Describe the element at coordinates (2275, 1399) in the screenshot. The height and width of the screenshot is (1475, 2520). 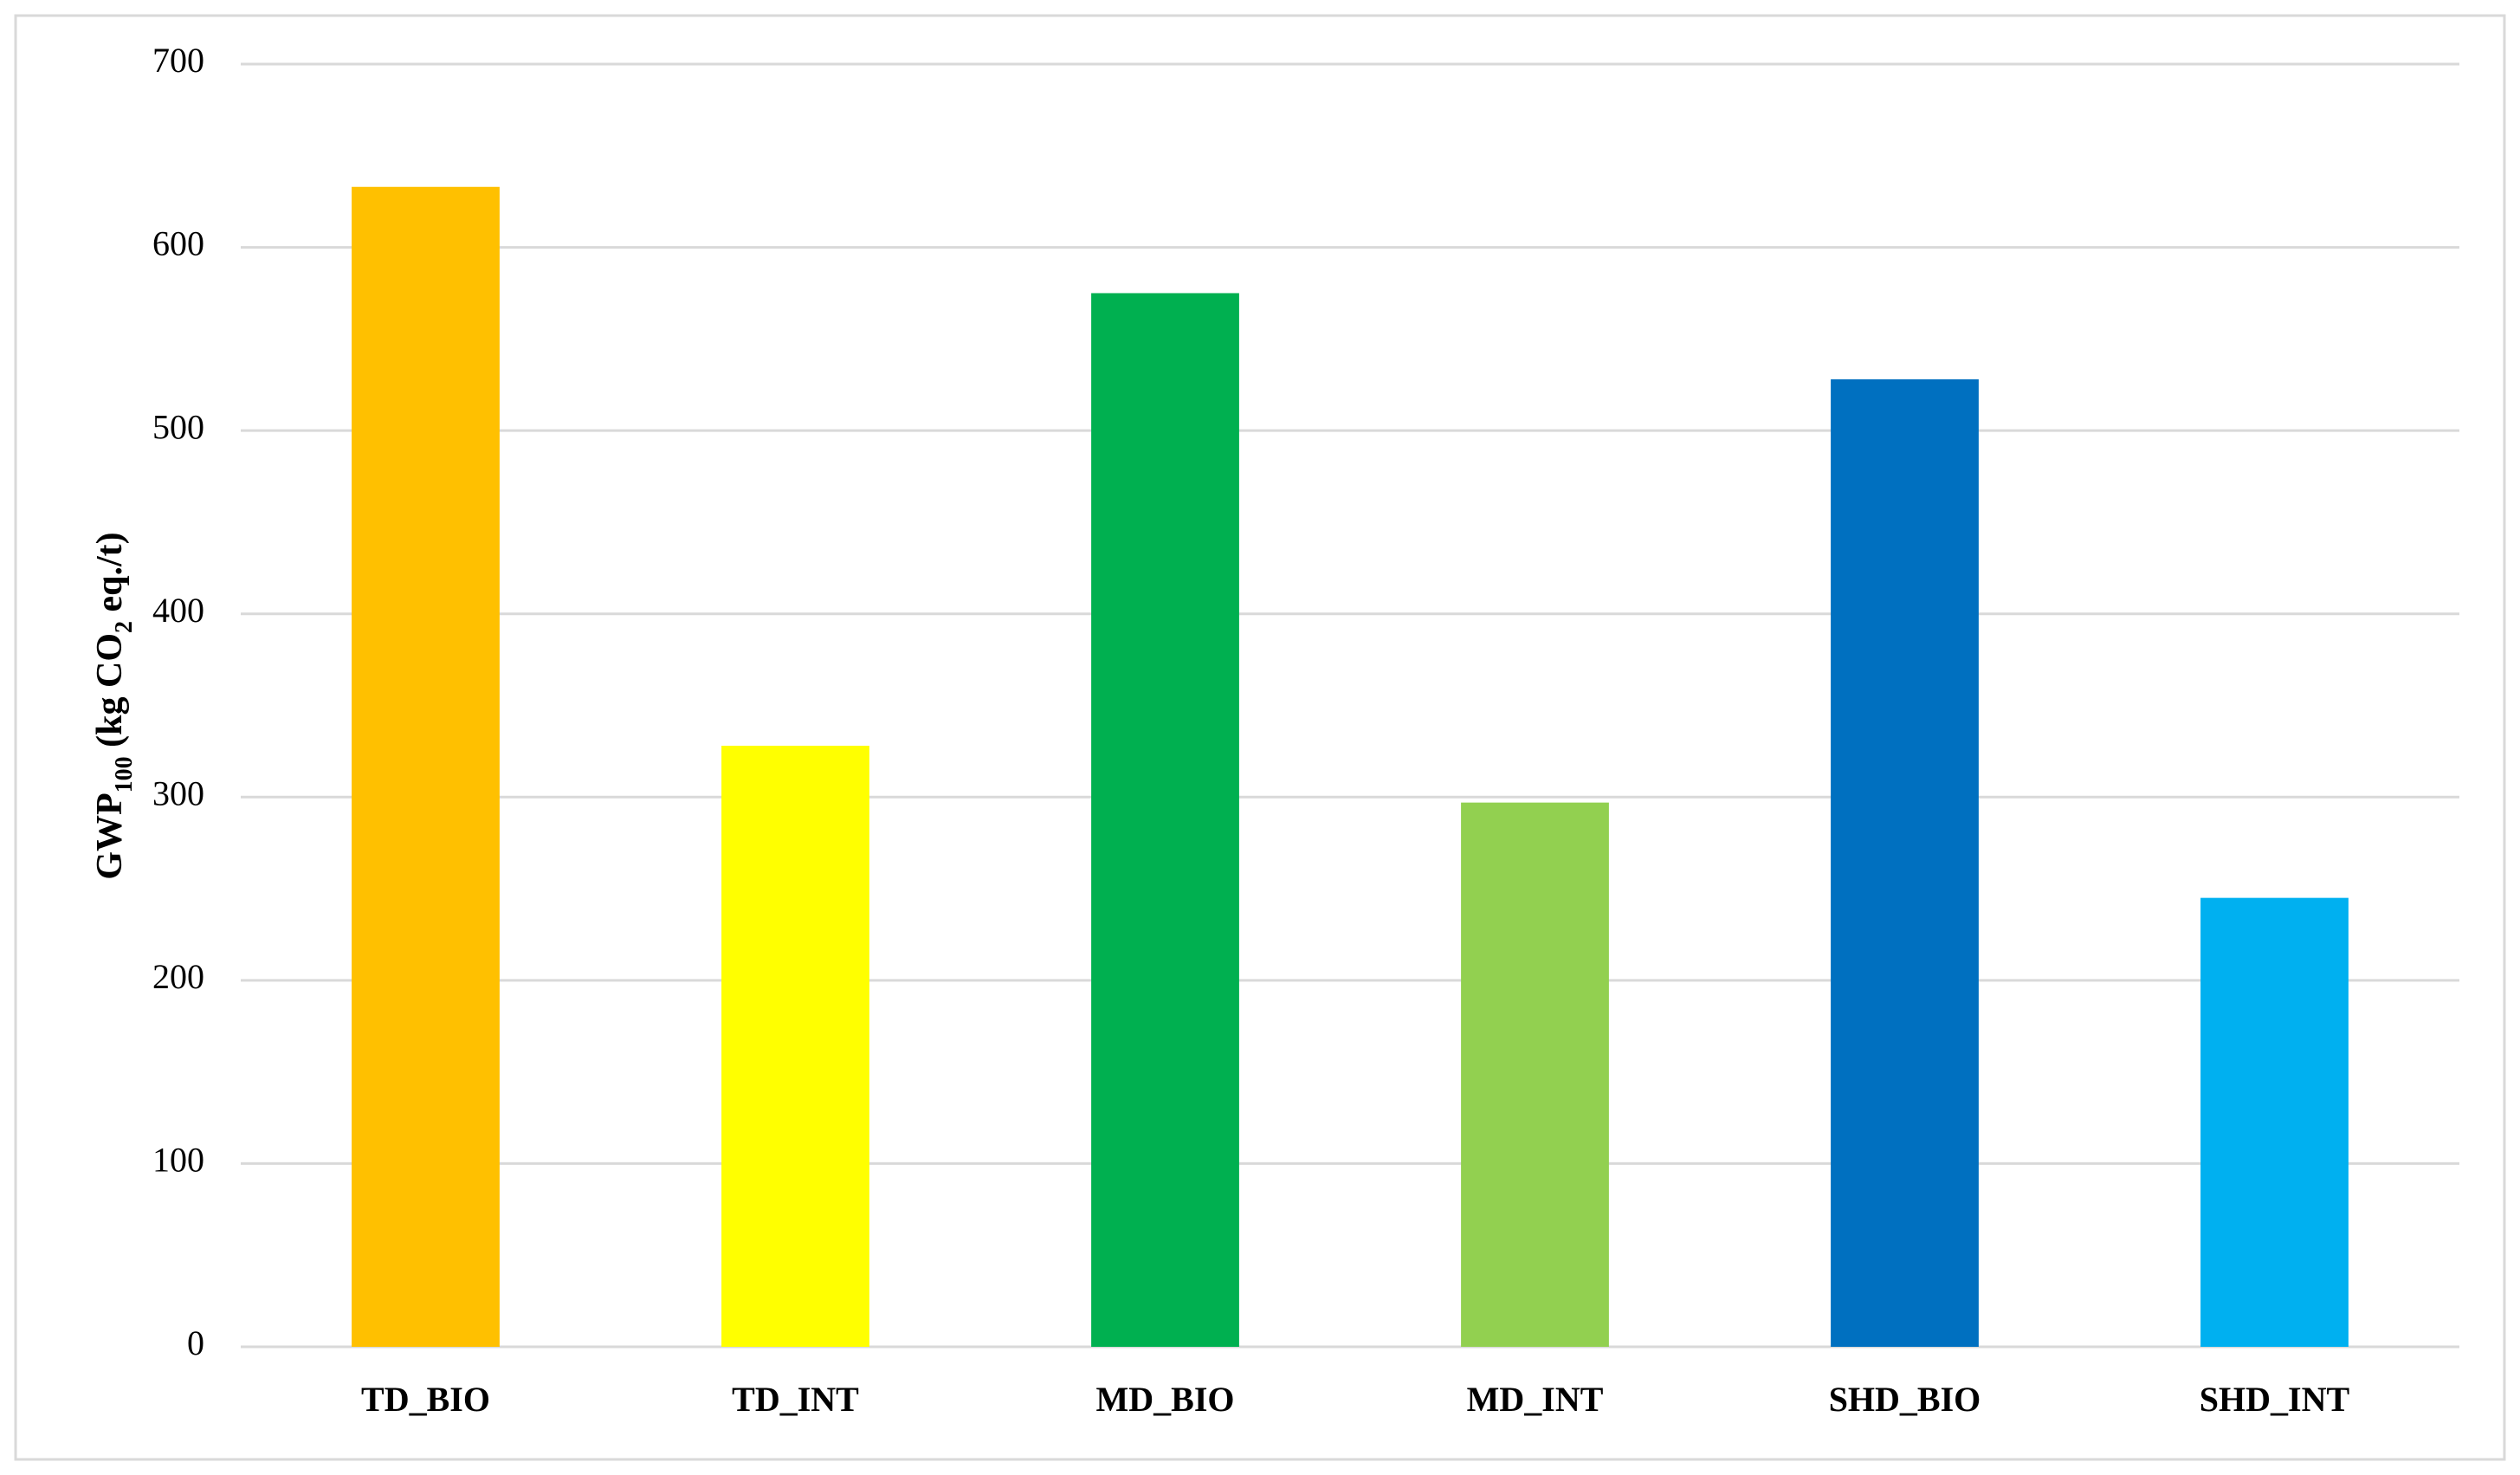
I see `x-tick-label: SHD_INT` at that location.